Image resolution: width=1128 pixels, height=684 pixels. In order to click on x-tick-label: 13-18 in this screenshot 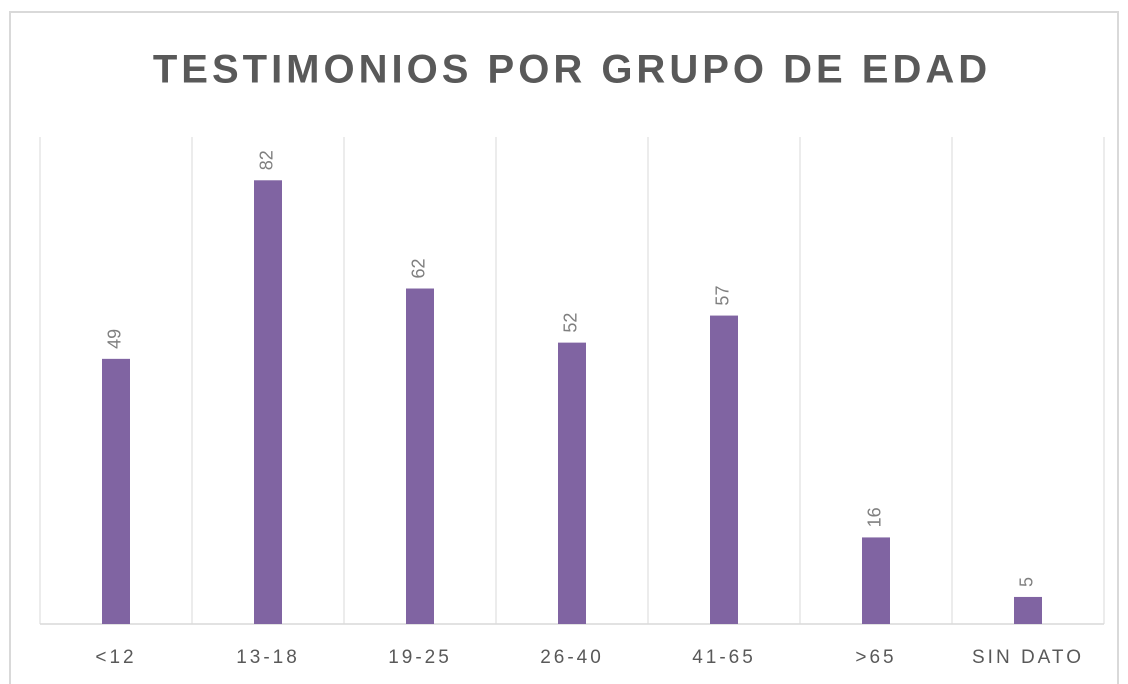, I will do `click(268, 657)`.